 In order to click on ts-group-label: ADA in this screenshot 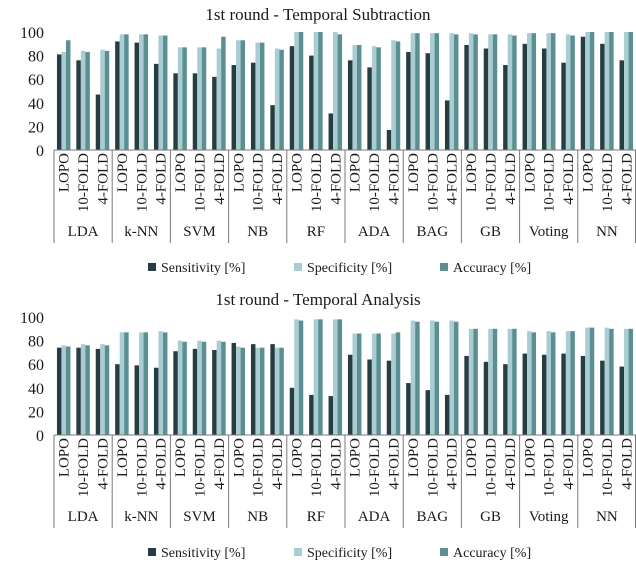, I will do `click(374, 232)`.